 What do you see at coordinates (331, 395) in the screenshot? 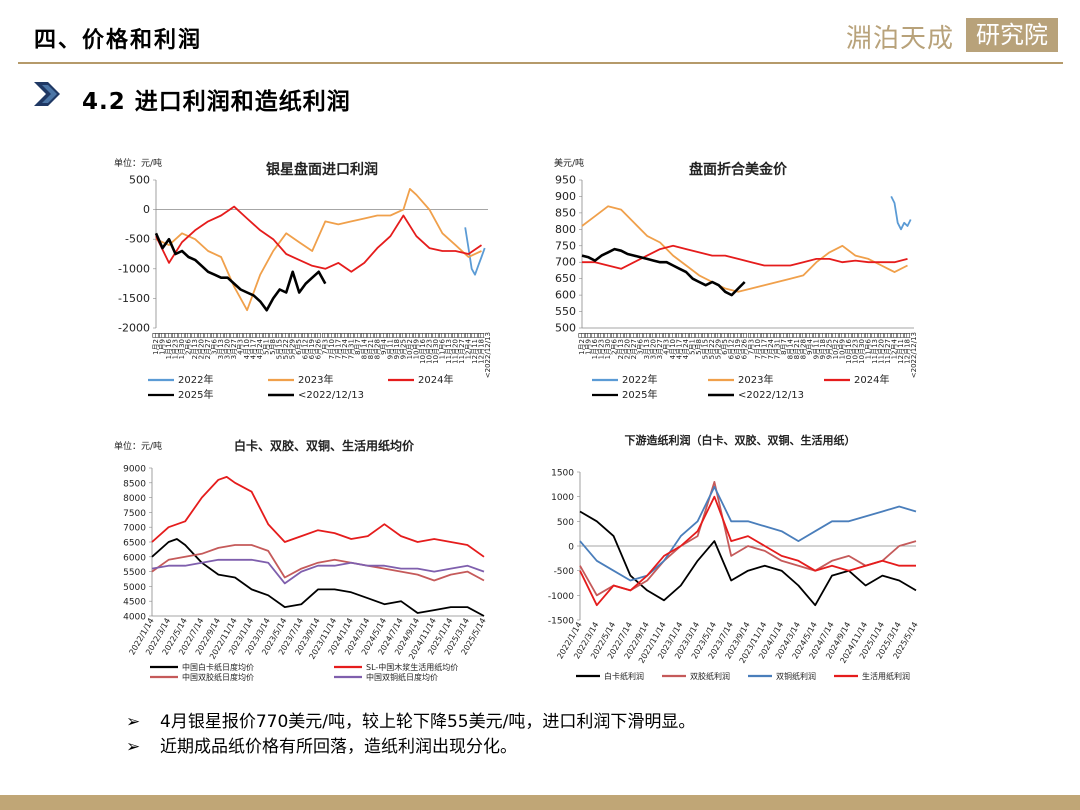
I see `legend-label: <2022/12/13` at bounding box center [331, 395].